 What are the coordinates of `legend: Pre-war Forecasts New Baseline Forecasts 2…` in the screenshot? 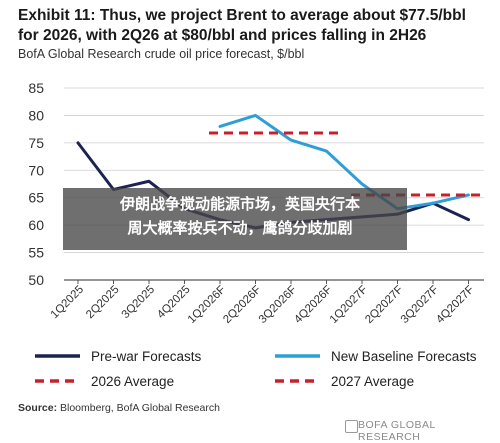 It's located at (256, 369).